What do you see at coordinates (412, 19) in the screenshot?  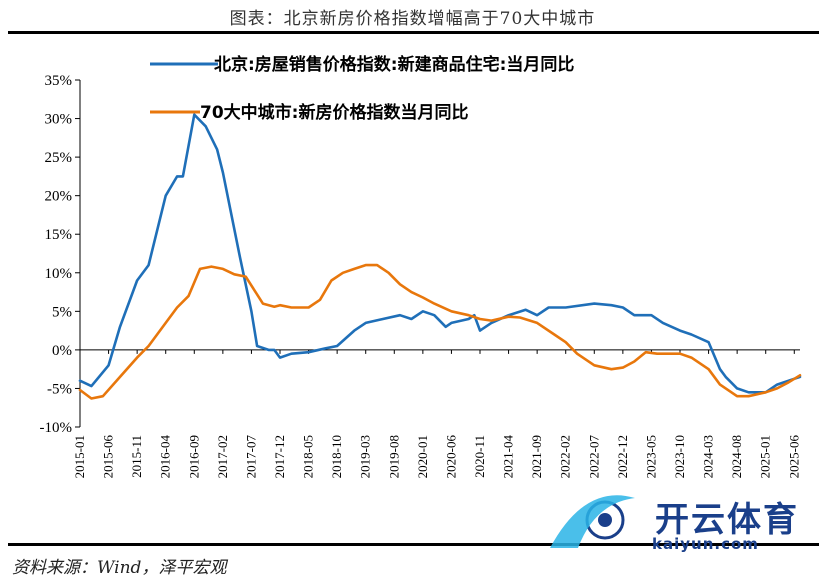 I see `chart-title: 图表：北京新房价格指数增幅高于70大中城市` at bounding box center [412, 19].